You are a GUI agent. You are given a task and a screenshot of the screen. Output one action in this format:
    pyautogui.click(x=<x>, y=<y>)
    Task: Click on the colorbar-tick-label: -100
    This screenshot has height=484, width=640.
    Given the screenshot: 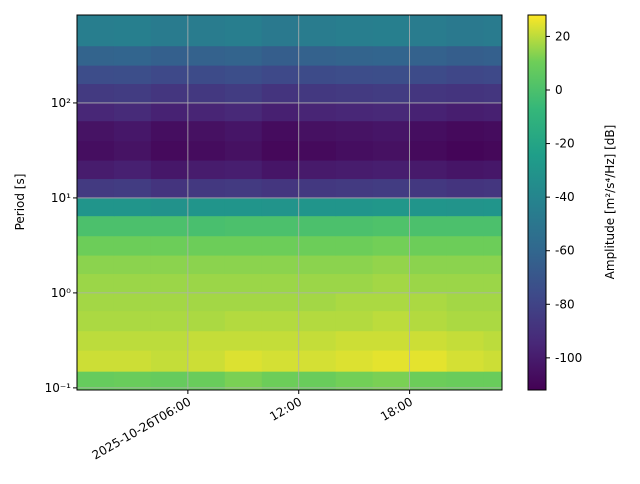 What is the action you would take?
    pyautogui.click(x=568, y=358)
    